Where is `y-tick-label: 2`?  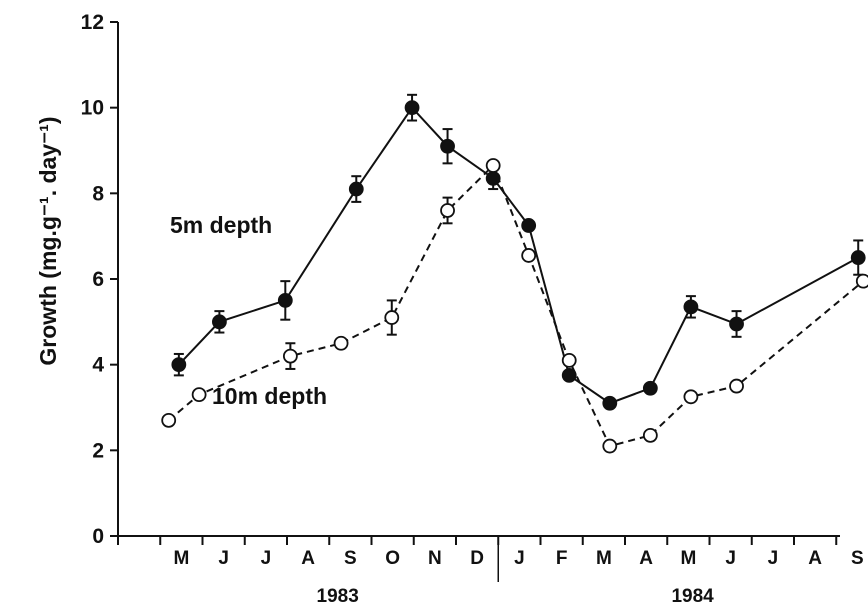
y-tick-label: 2 is located at coordinates (98, 450).